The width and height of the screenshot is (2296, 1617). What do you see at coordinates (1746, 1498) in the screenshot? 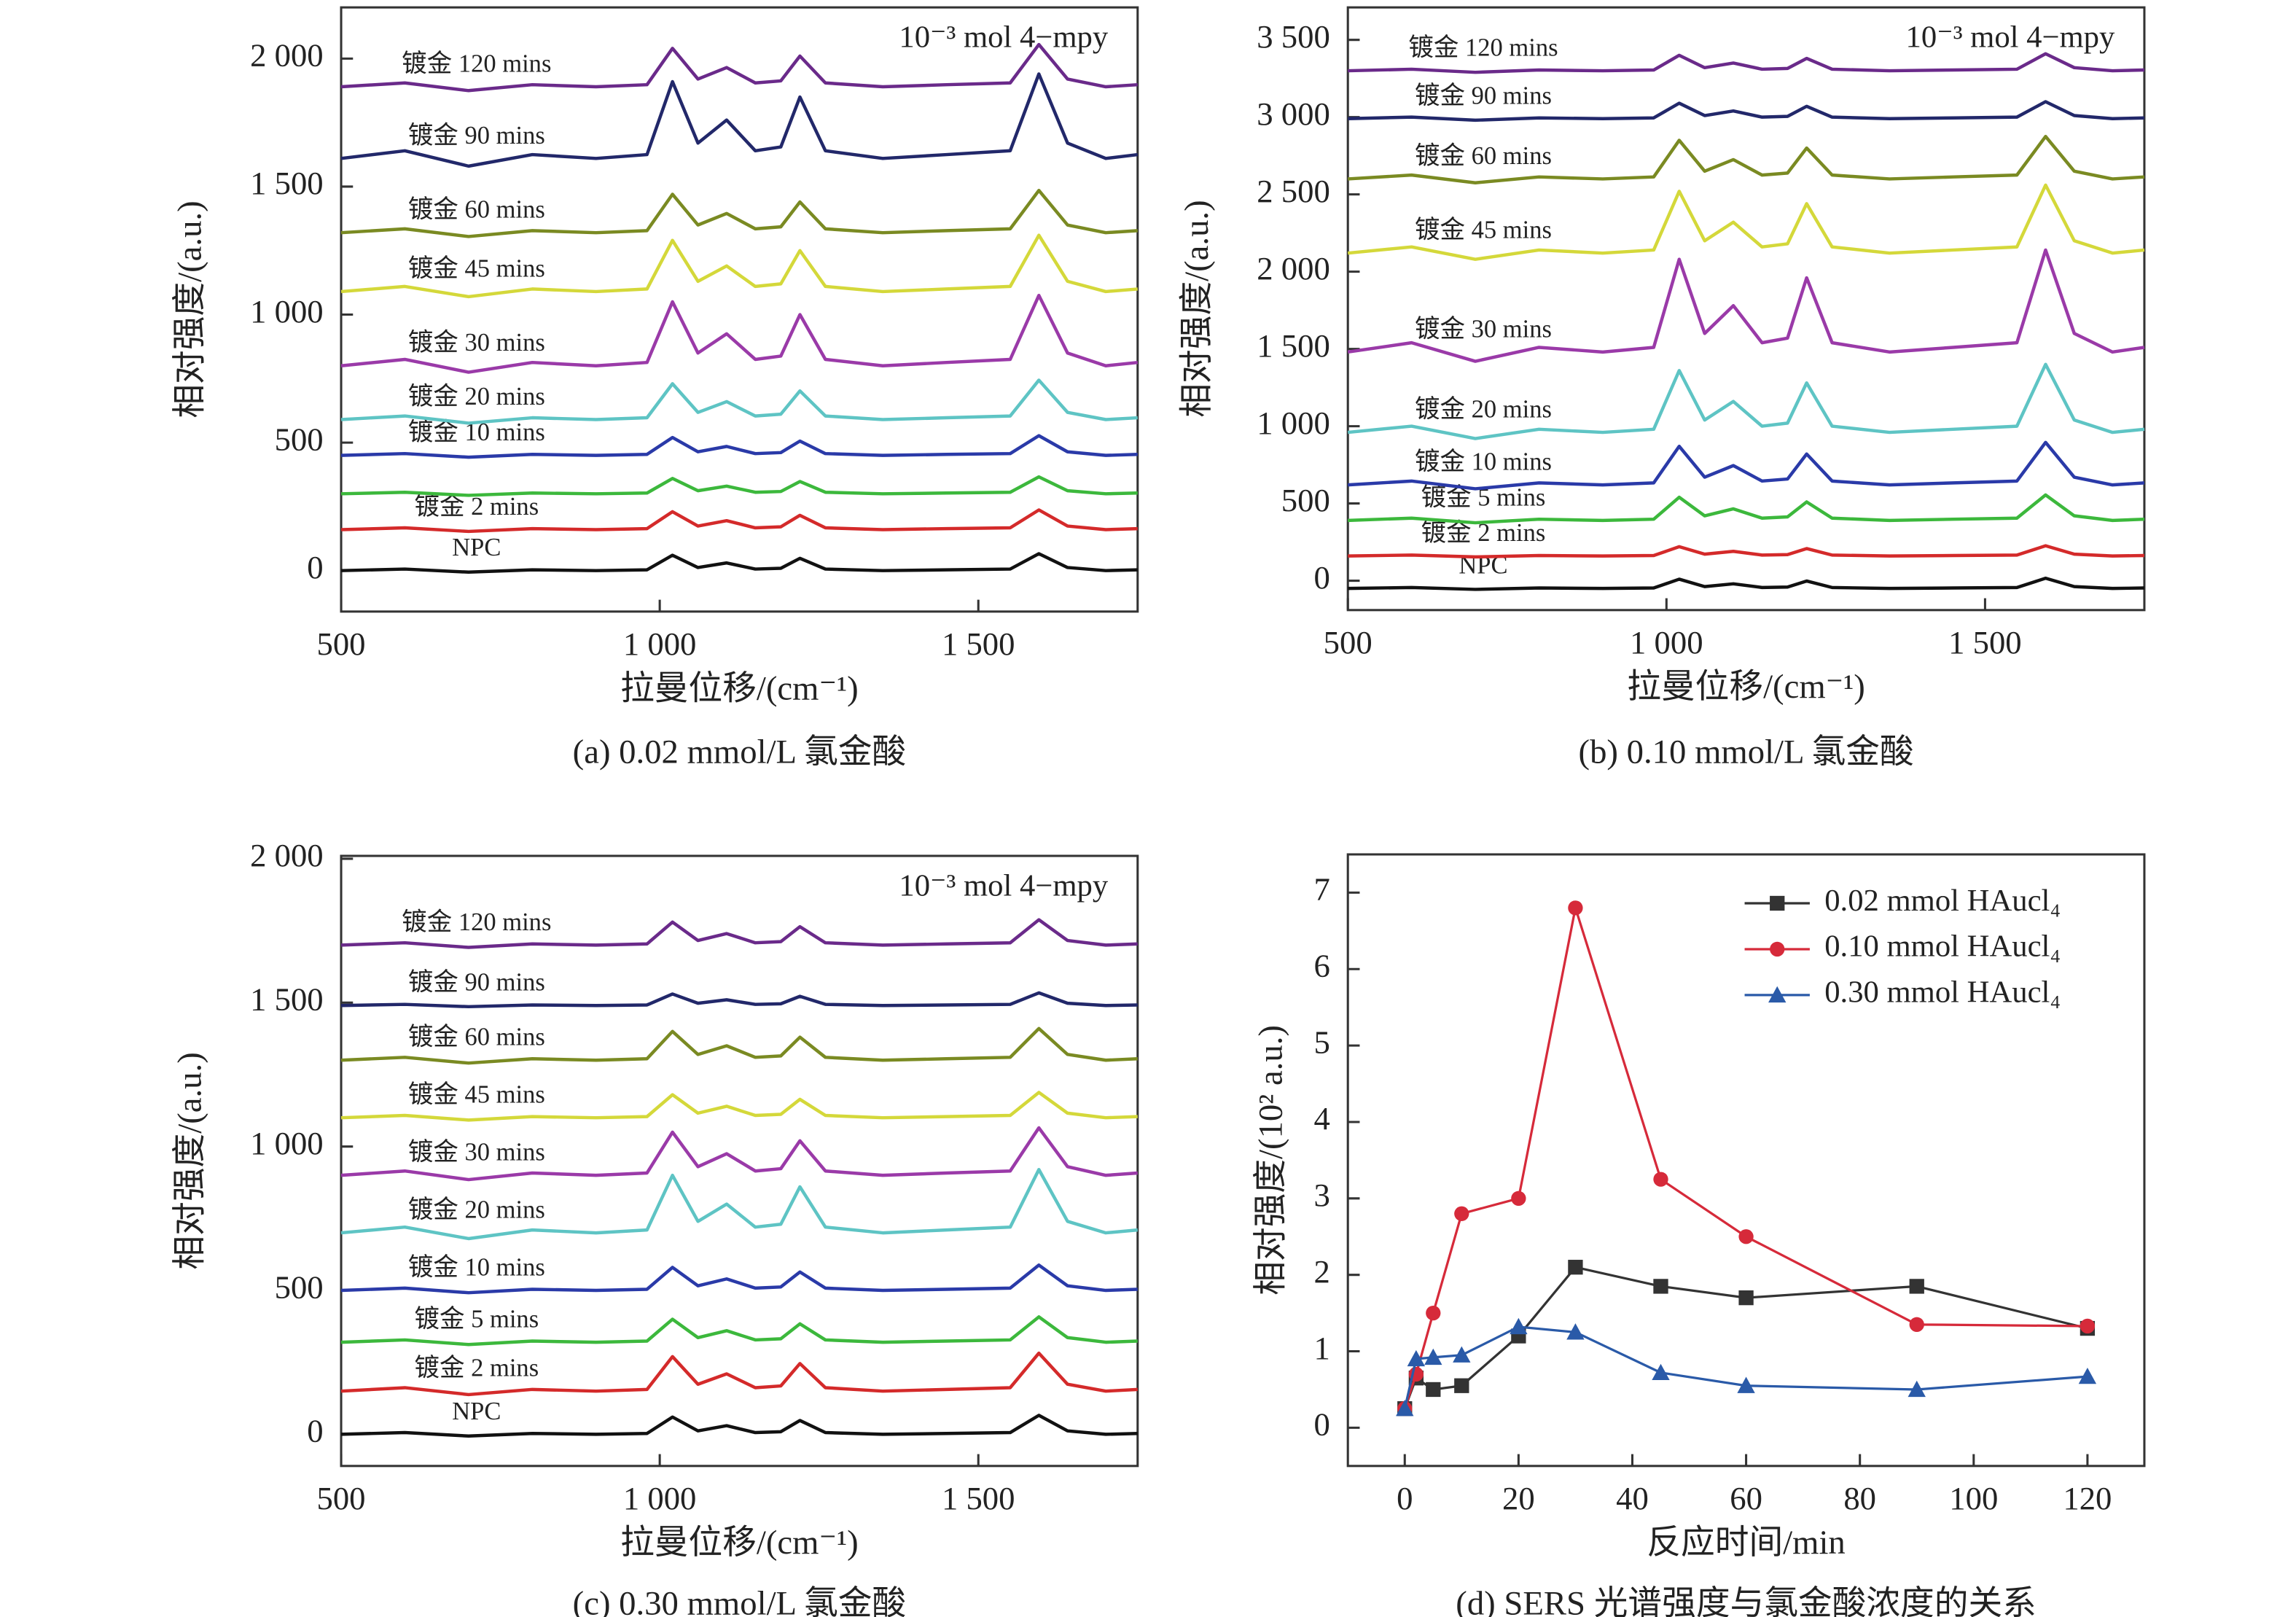
I see `x-tick-label: 60` at bounding box center [1746, 1498].